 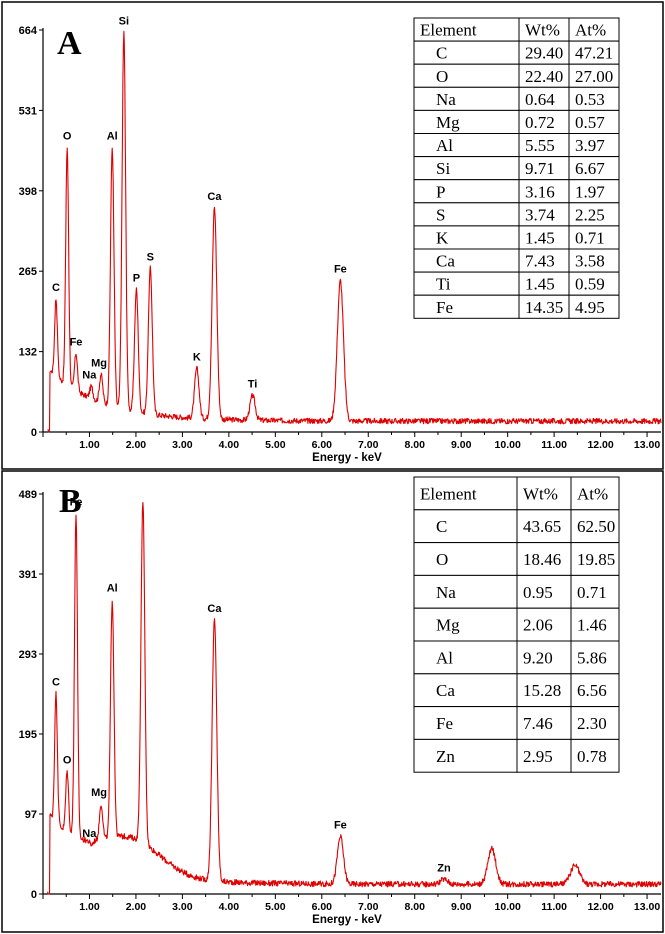 What do you see at coordinates (600, 907) in the screenshot?
I see `x-tick-label: 12.00` at bounding box center [600, 907].